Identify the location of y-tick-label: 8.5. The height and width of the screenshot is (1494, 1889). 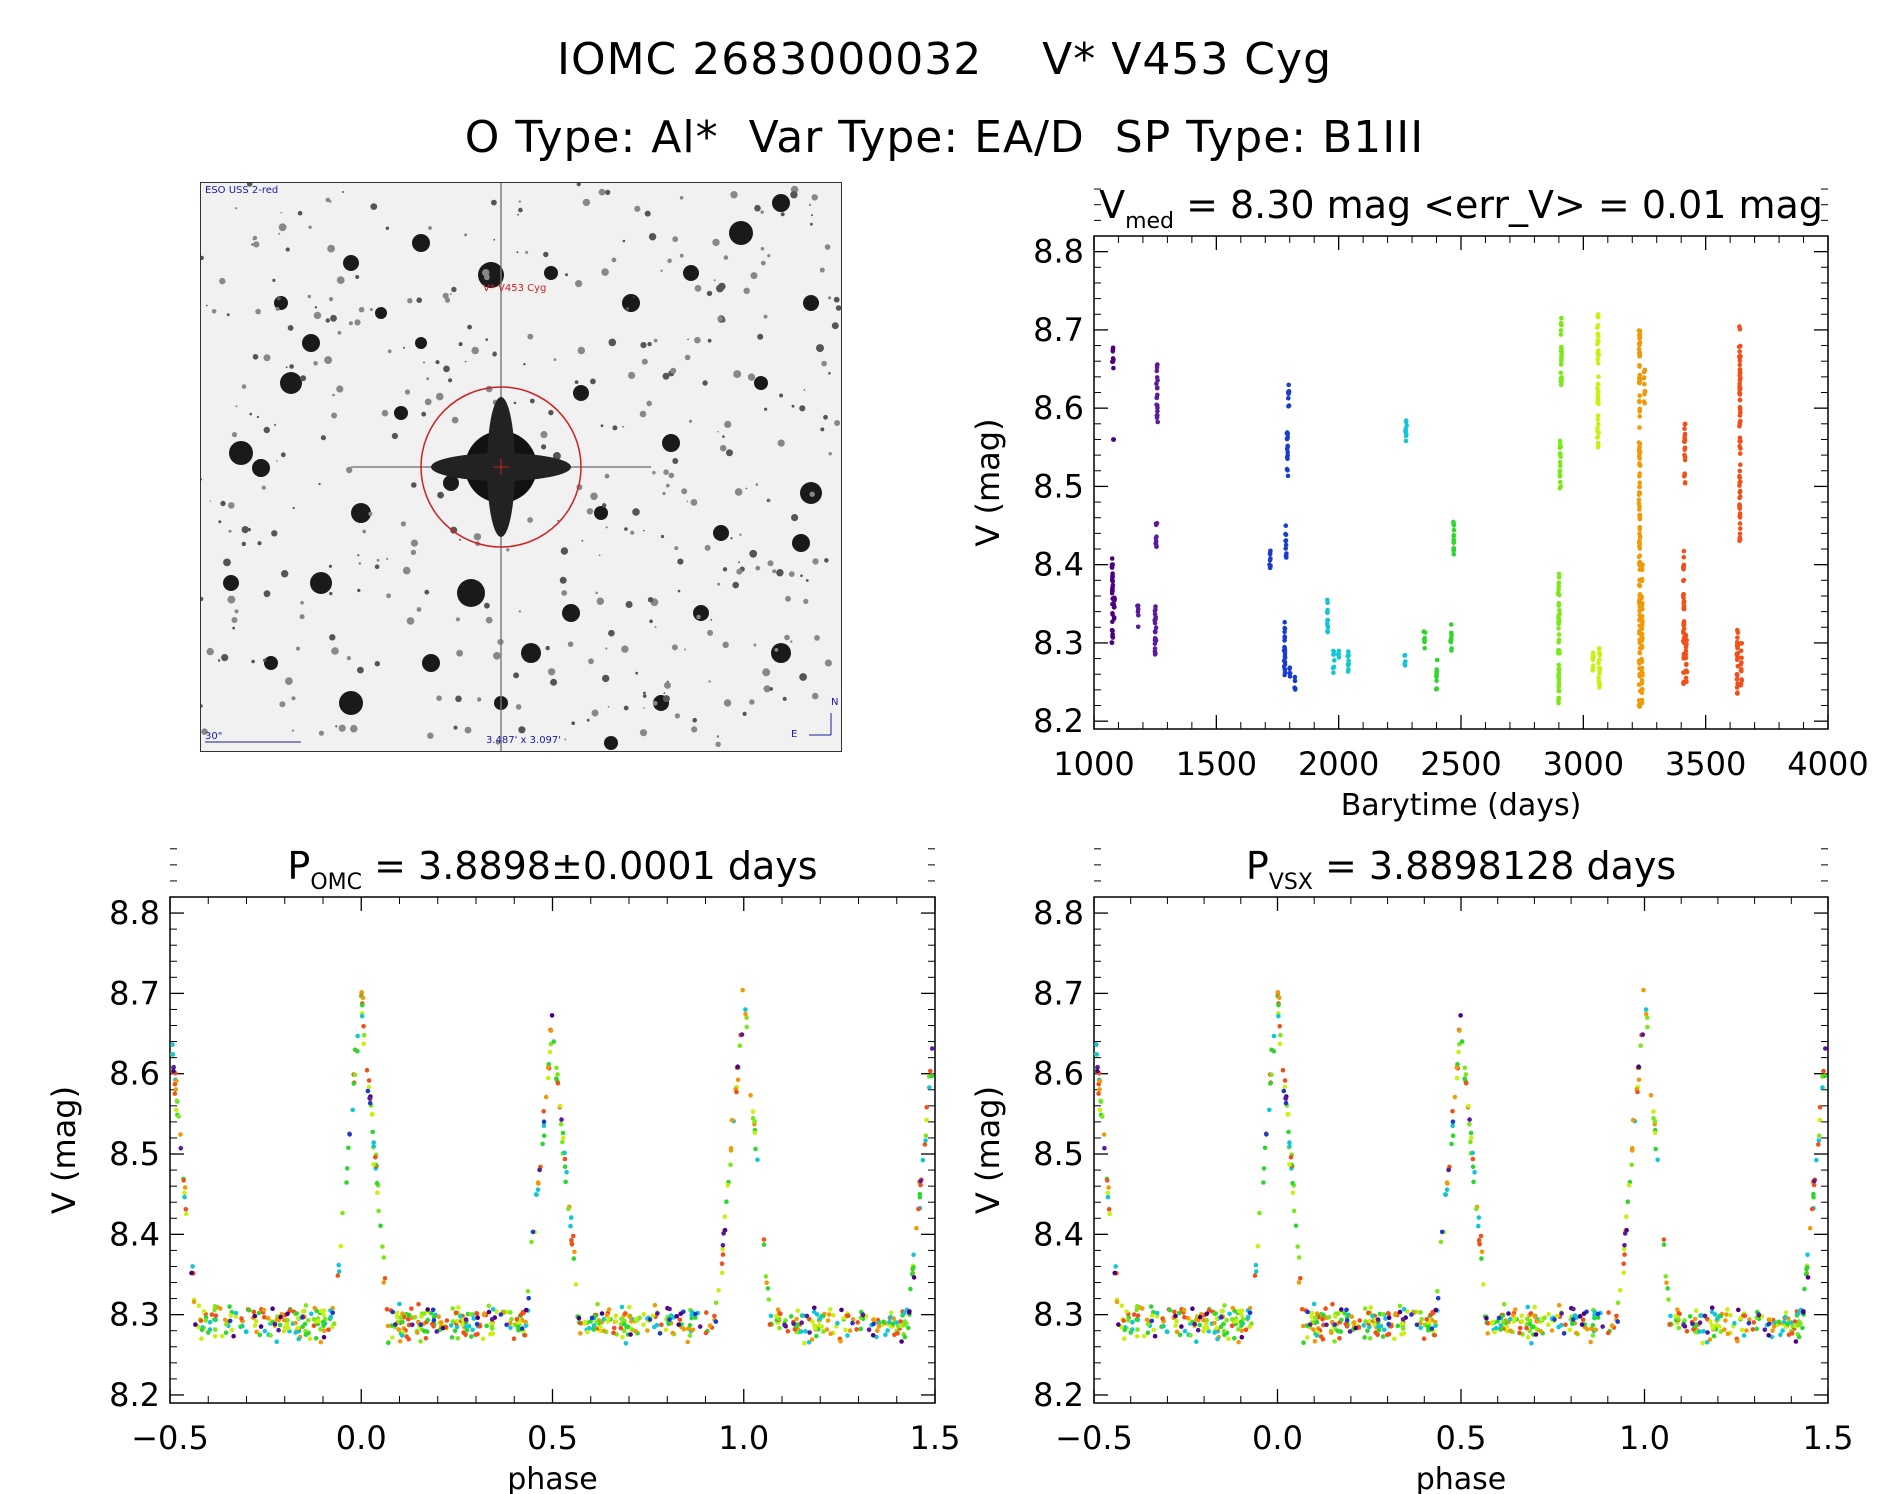
(134, 1154).